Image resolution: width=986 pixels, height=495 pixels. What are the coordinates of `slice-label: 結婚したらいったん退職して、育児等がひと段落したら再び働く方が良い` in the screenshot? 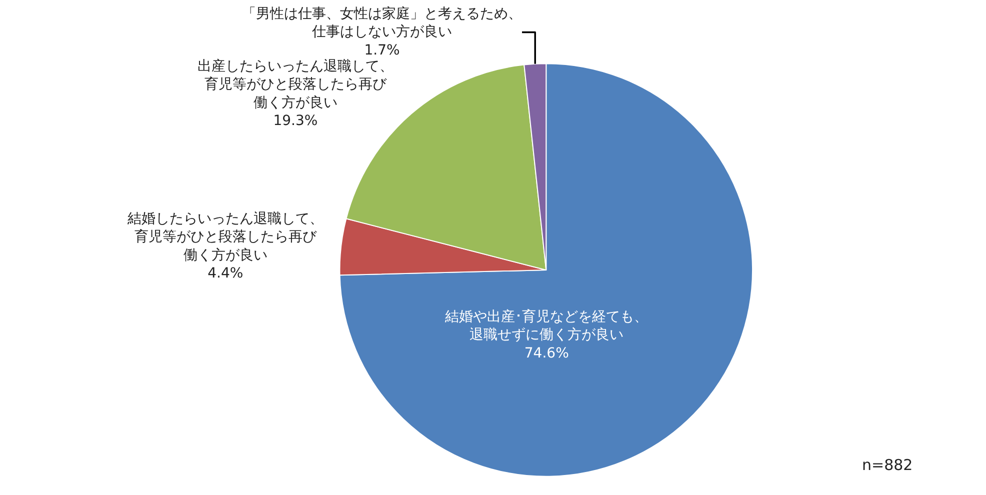 It's located at (225, 237).